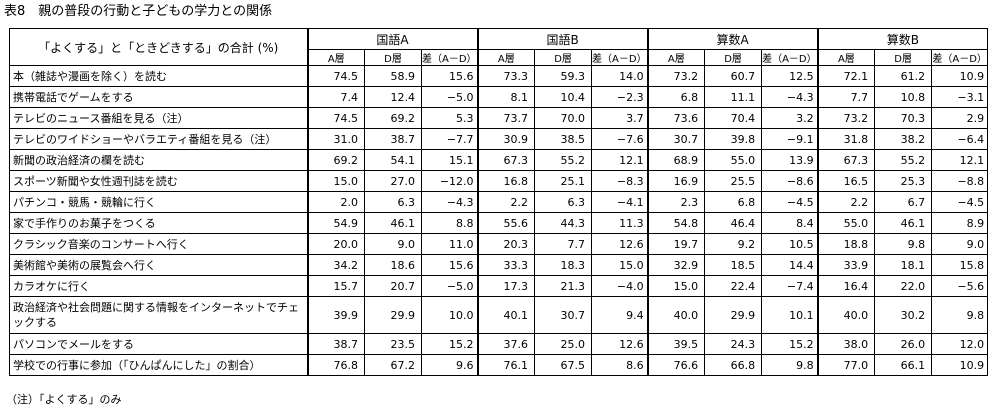 The image size is (1003, 413). Describe the element at coordinates (846, 244) in the screenshot. I see `table-cell: 18.8` at that location.